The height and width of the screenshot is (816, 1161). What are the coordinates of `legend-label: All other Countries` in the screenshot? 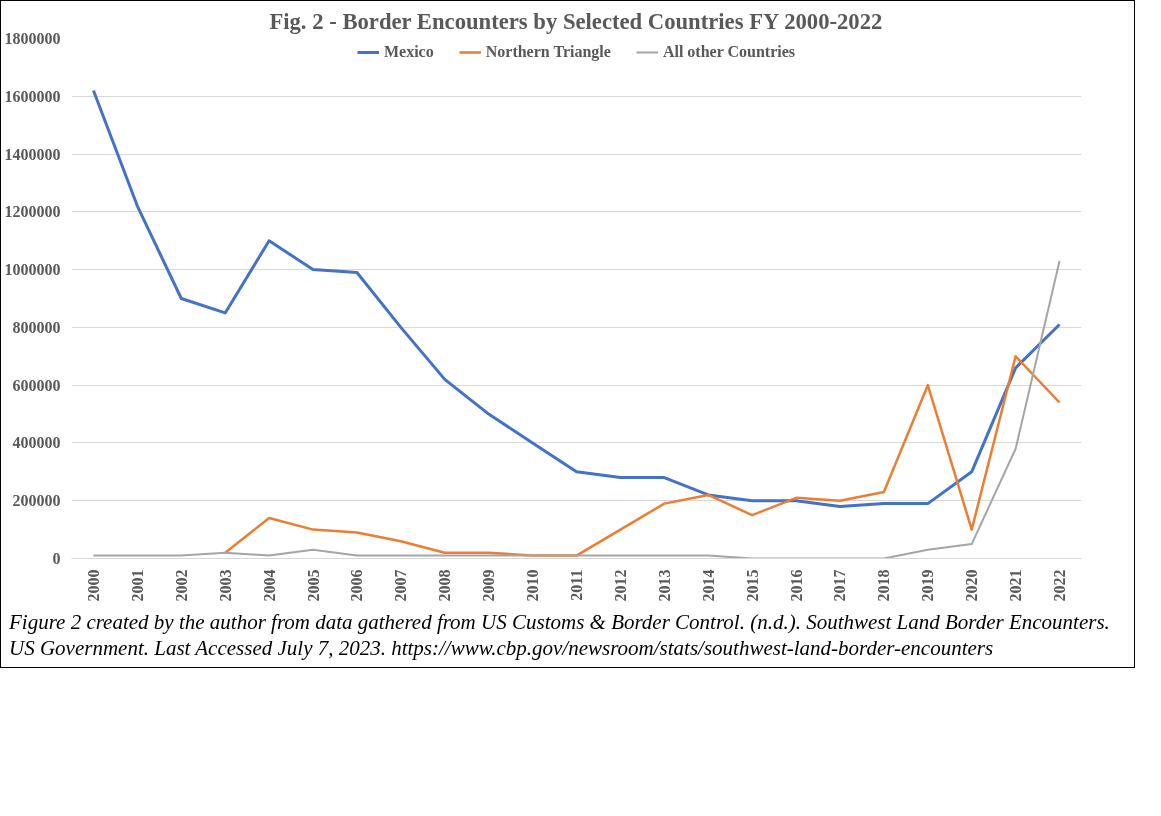 It's located at (729, 52).